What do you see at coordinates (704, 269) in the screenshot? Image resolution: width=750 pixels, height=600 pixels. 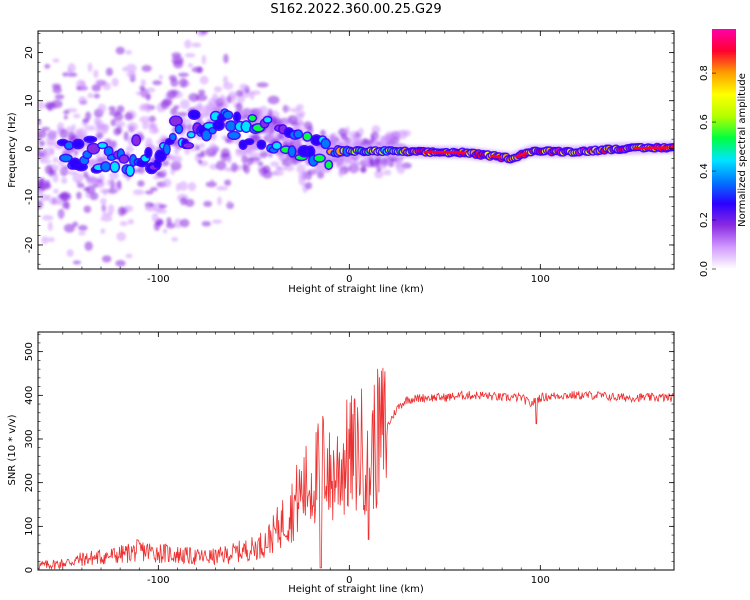 I see `colorbar-tick-label: 0.0` at bounding box center [704, 269].